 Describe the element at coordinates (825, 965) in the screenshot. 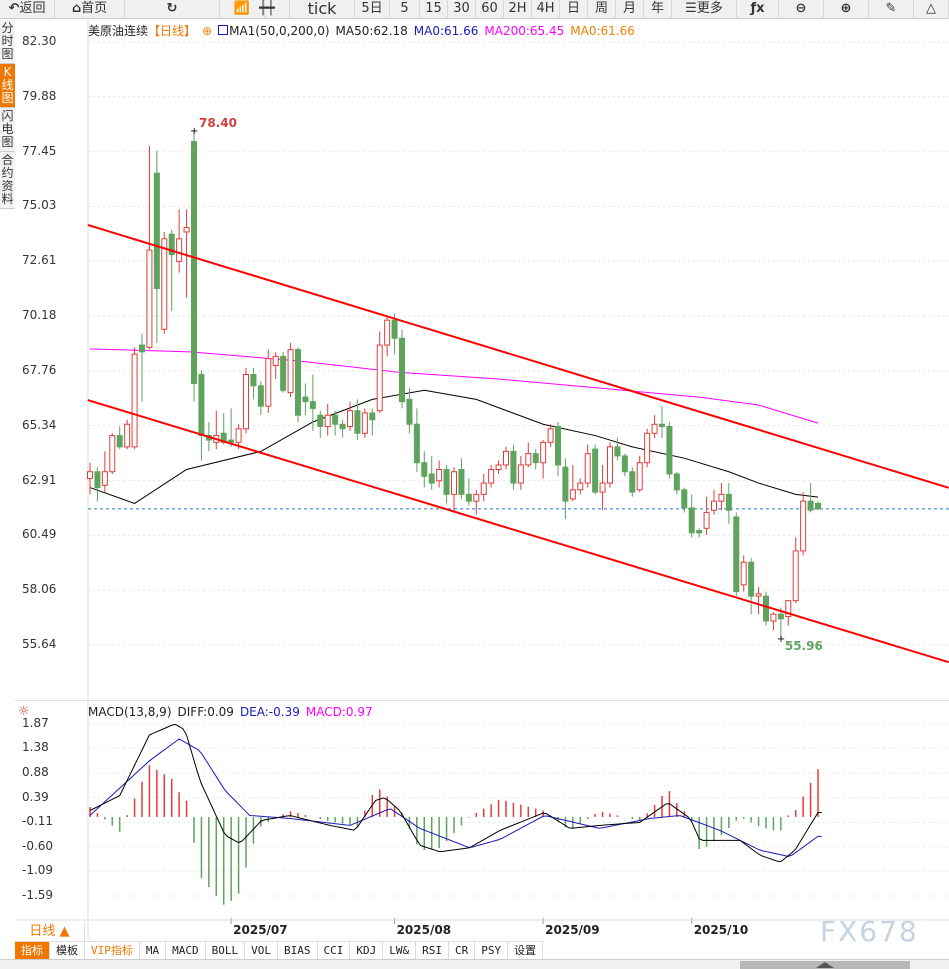

I see `scrollbar-thumb` at that location.